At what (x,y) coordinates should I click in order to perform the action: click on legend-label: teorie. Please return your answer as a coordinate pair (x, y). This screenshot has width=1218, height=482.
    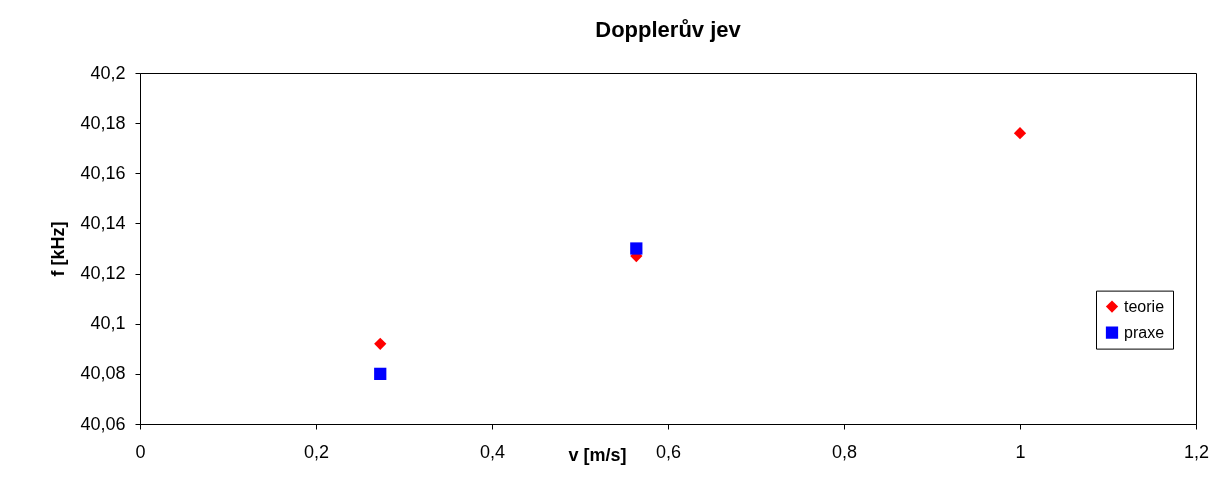
    Looking at the image, I should click on (1144, 306).